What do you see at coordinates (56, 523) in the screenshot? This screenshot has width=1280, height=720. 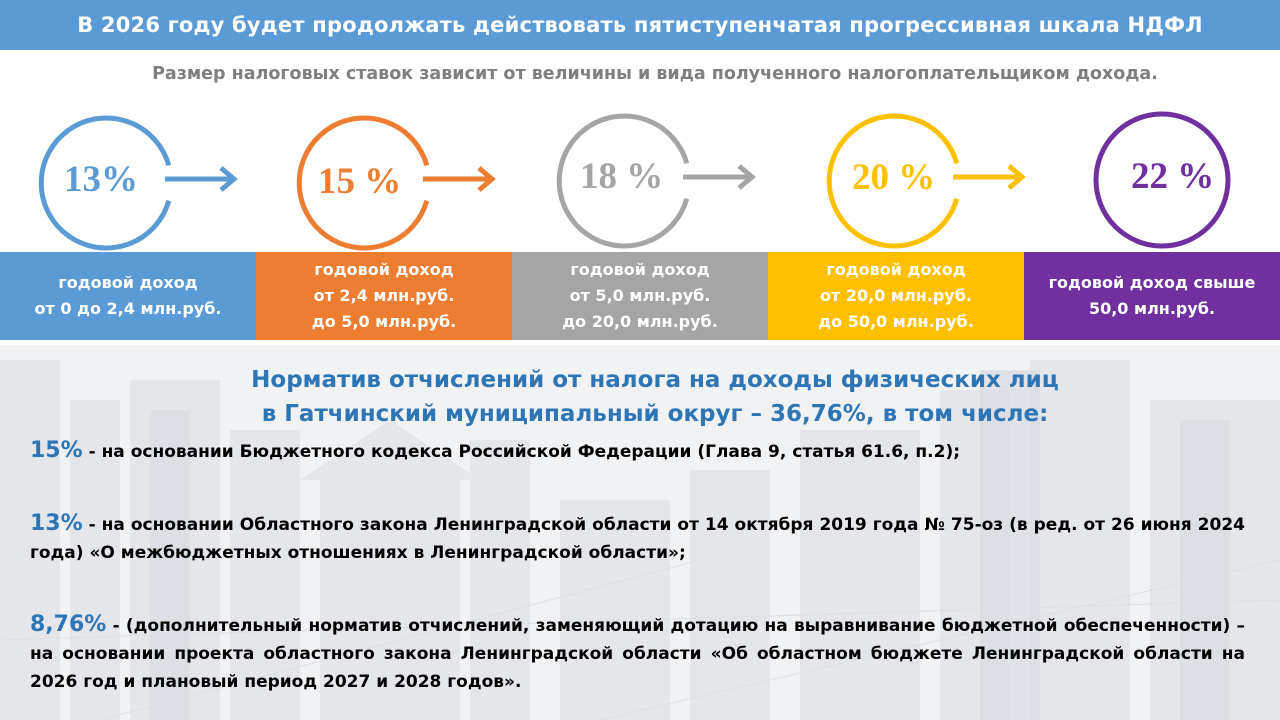 I see `norm-item-percent: 13%` at bounding box center [56, 523].